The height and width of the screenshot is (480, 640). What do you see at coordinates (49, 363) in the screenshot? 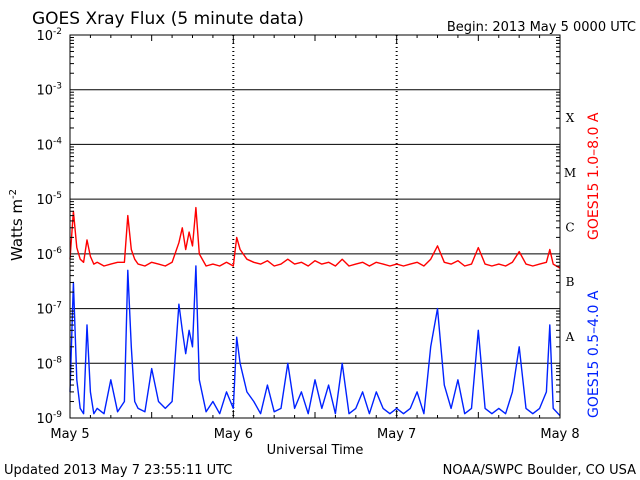
I see `y-tick-label: 10⁻⁸` at bounding box center [49, 363].